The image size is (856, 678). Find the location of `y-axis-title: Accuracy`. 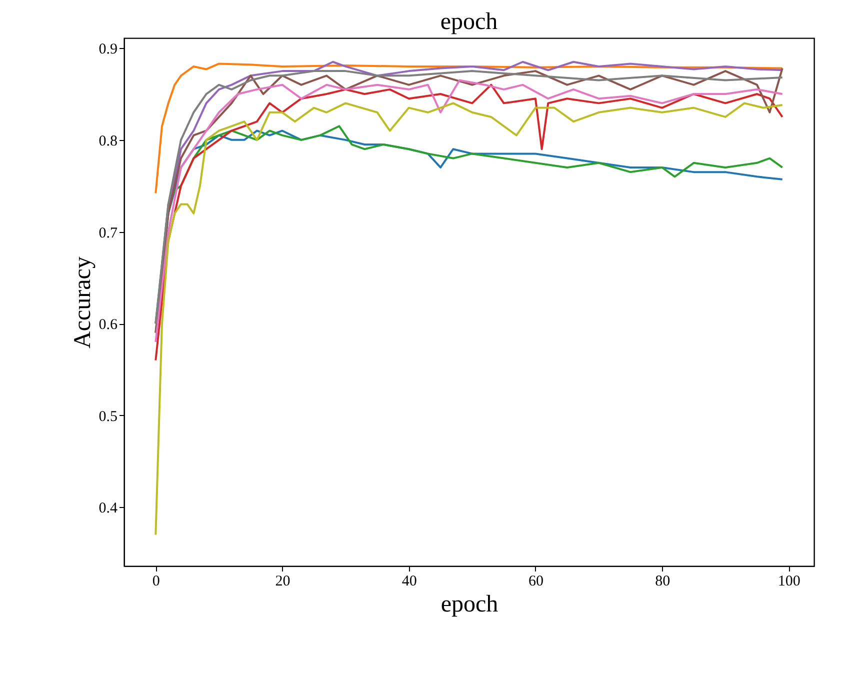

y-axis-title: Accuracy is located at coordinates (83, 302).